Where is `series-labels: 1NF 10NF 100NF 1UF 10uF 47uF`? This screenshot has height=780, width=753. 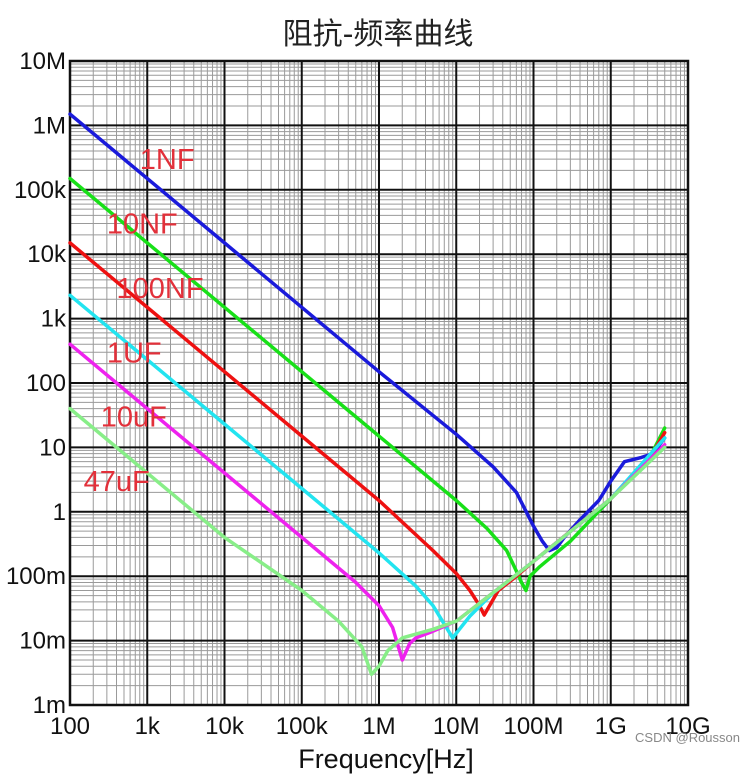 series-labels: 1NF 10NF 100NF 1UF 10uF 47uF is located at coordinates (144, 321).